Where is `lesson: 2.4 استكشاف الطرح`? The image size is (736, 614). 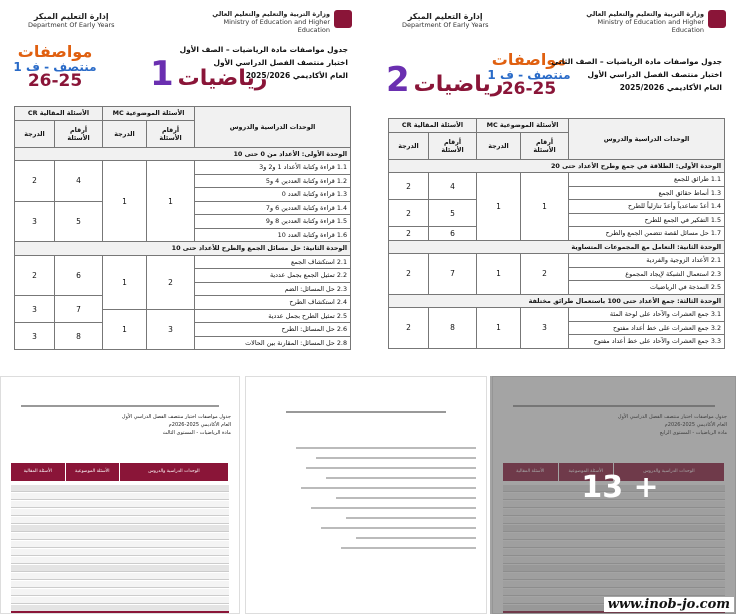 lesson: 2.4 استكشاف الطرح is located at coordinates (273, 302).